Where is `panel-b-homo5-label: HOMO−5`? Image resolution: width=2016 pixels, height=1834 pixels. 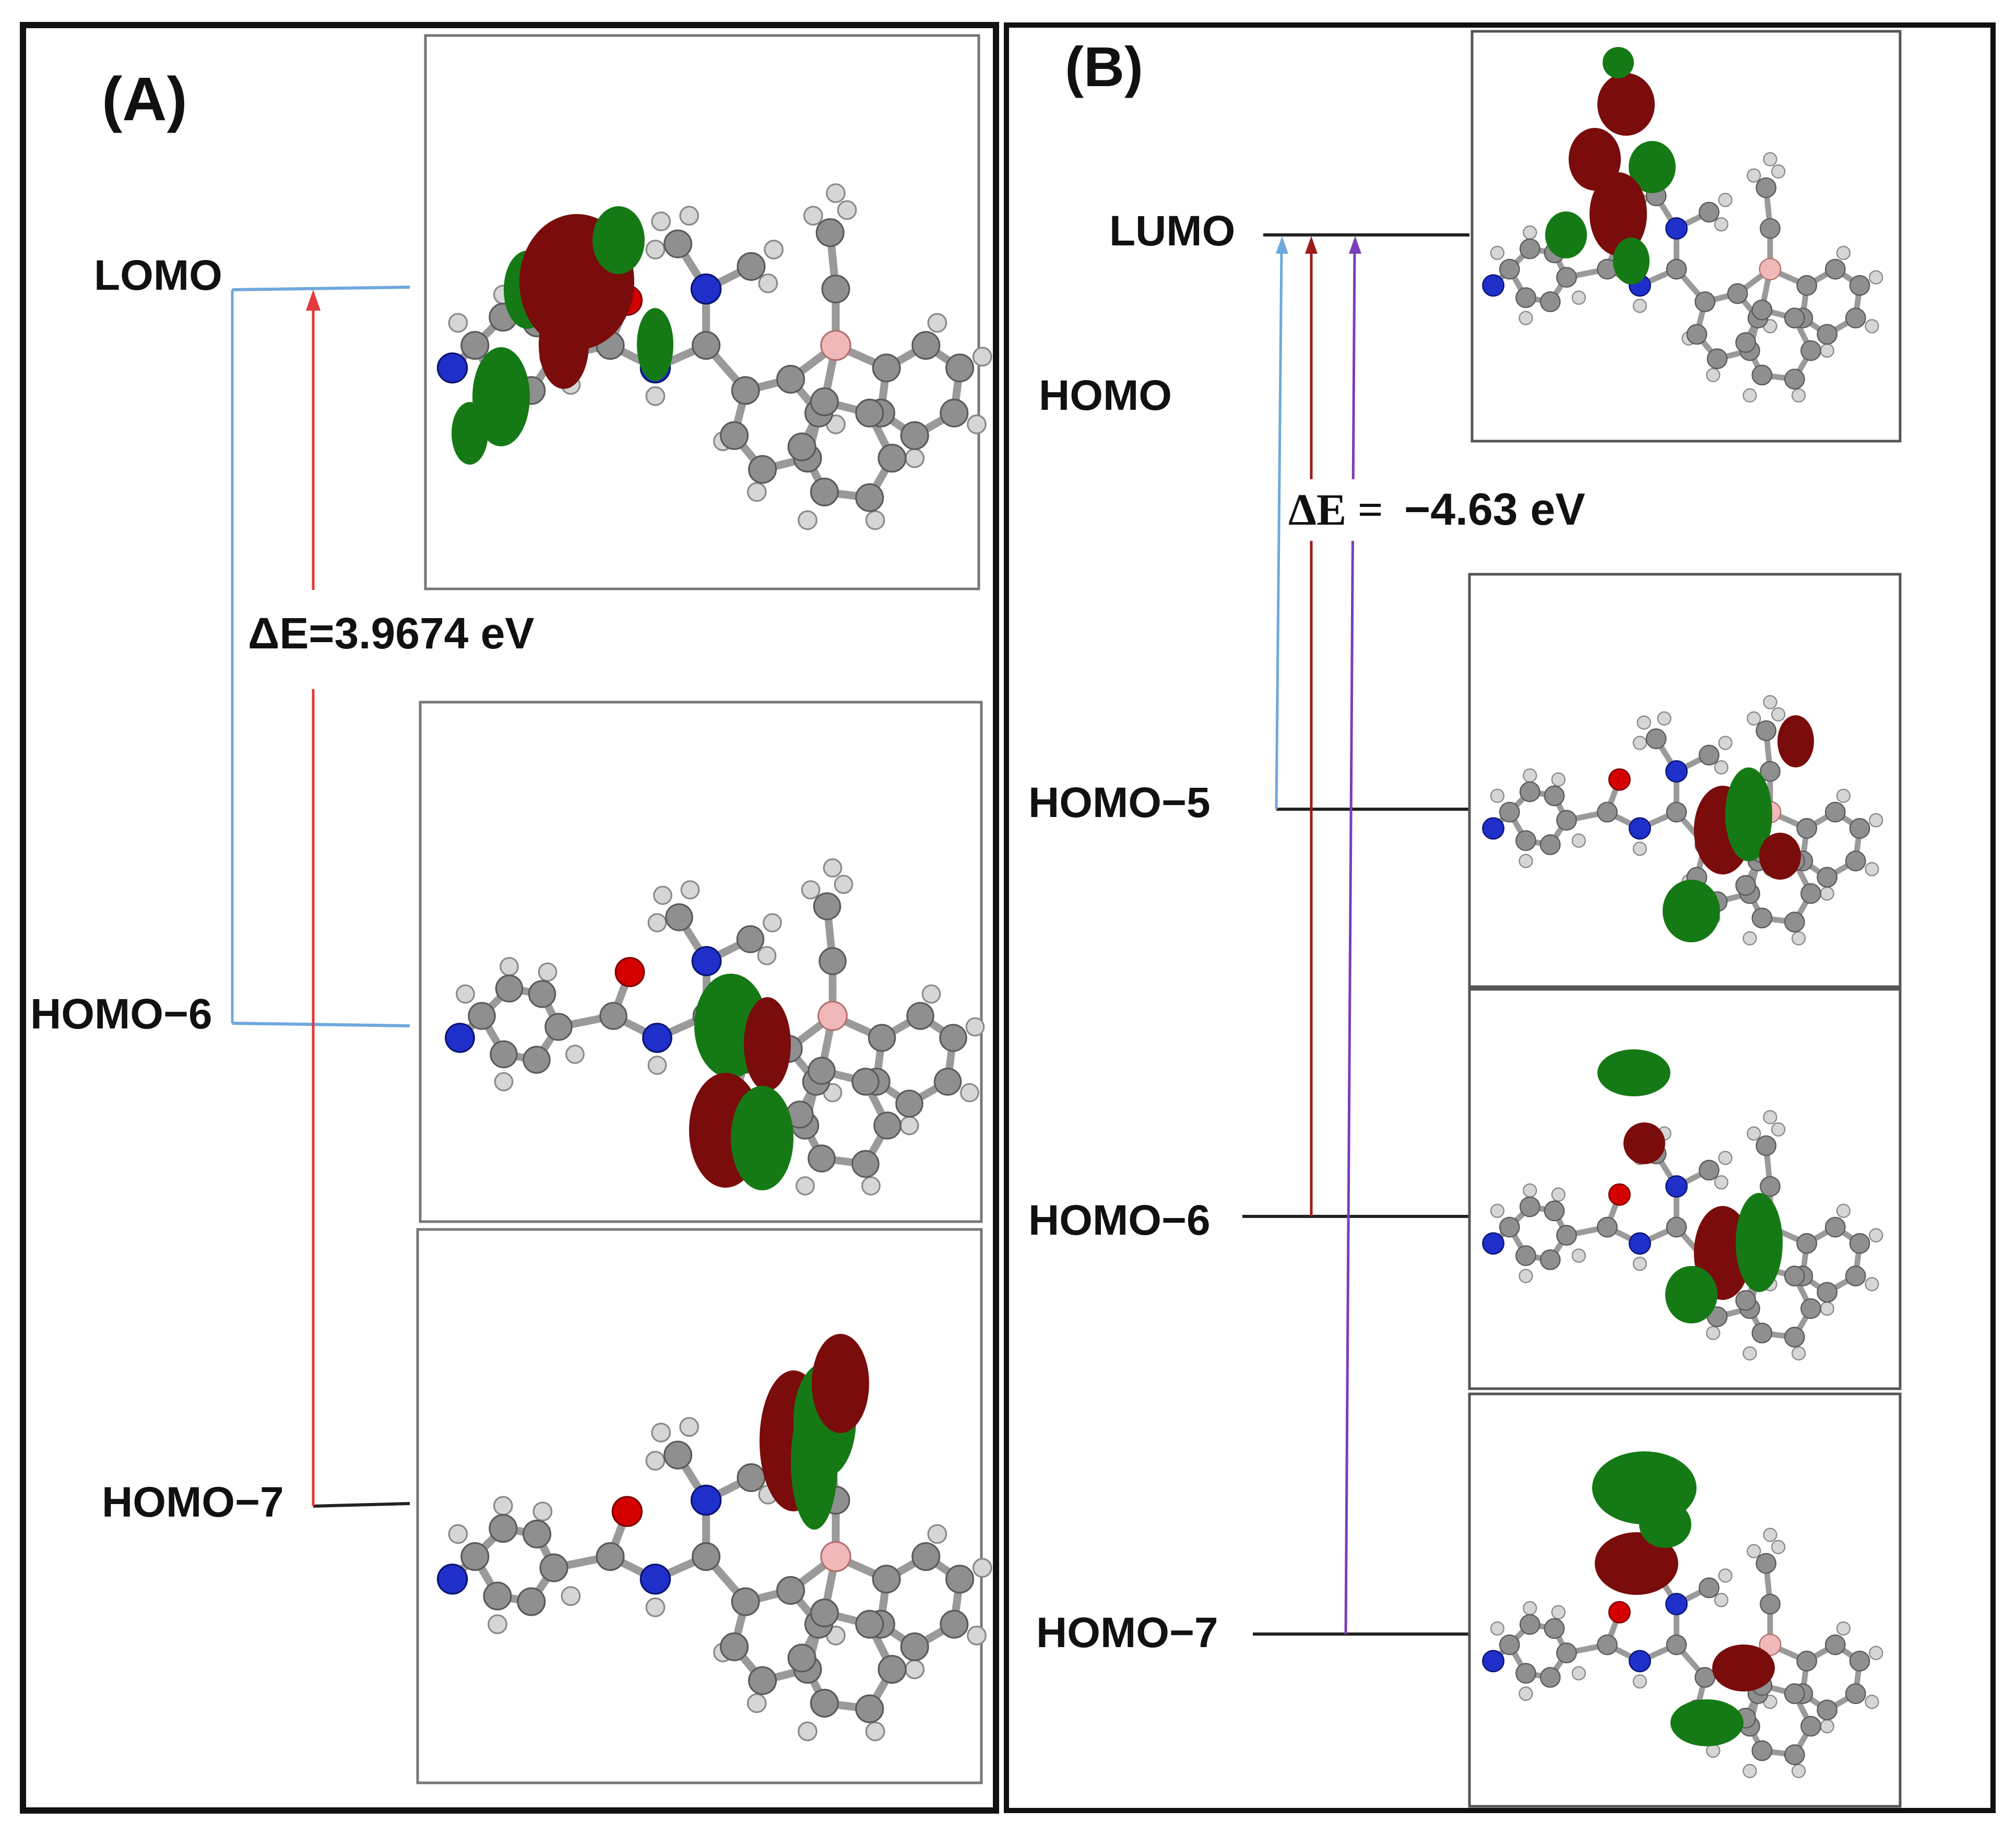 panel-b-homo5-label: HOMO−5 is located at coordinates (1119, 803).